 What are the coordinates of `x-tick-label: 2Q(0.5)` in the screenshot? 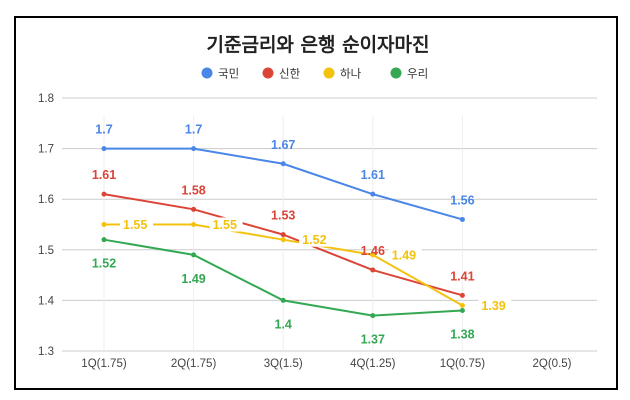 It's located at (552, 364).